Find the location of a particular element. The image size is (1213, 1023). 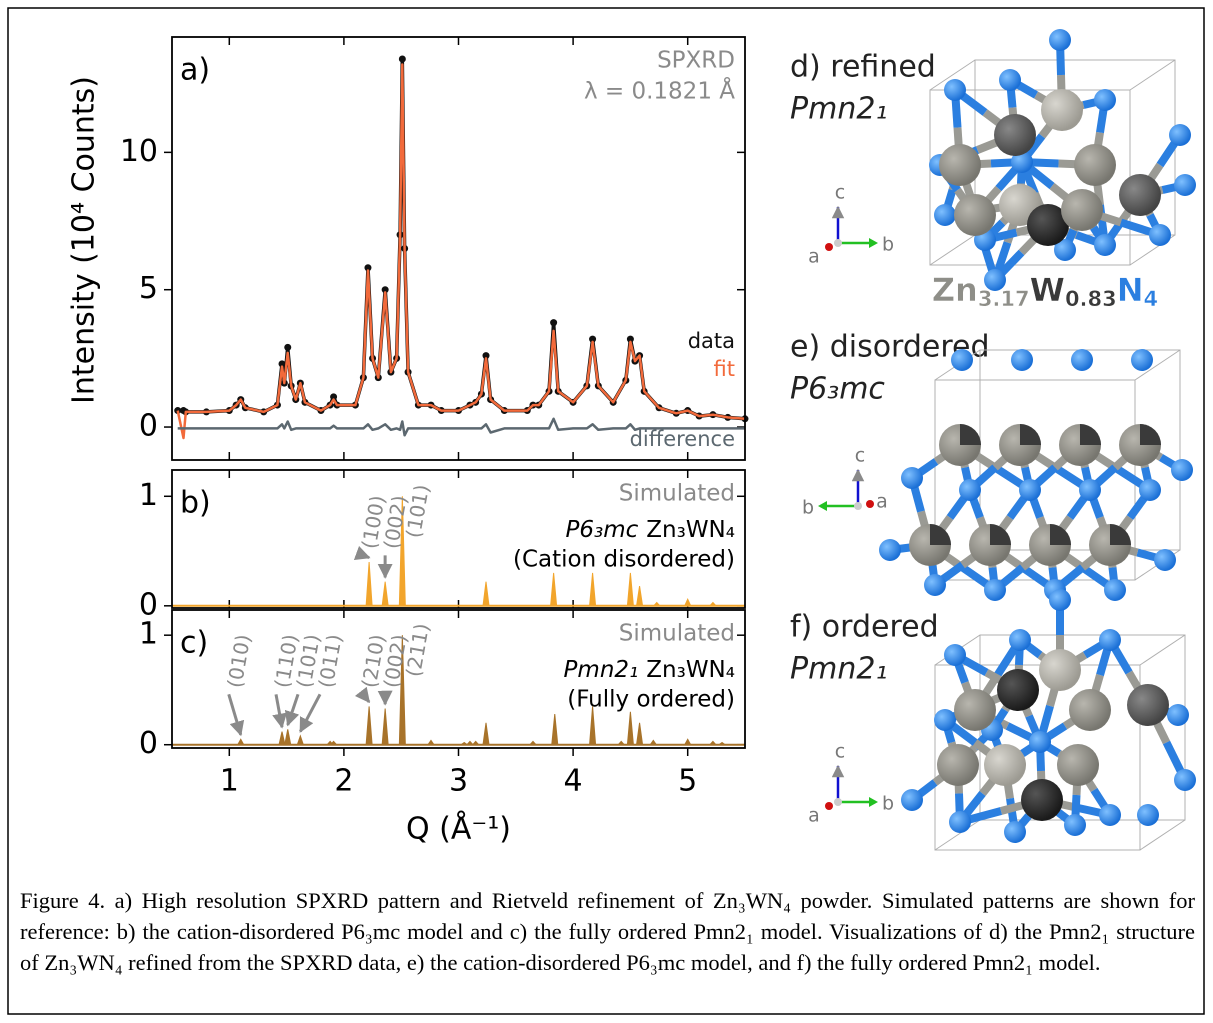

plot-frame is located at coordinates (458, 539).